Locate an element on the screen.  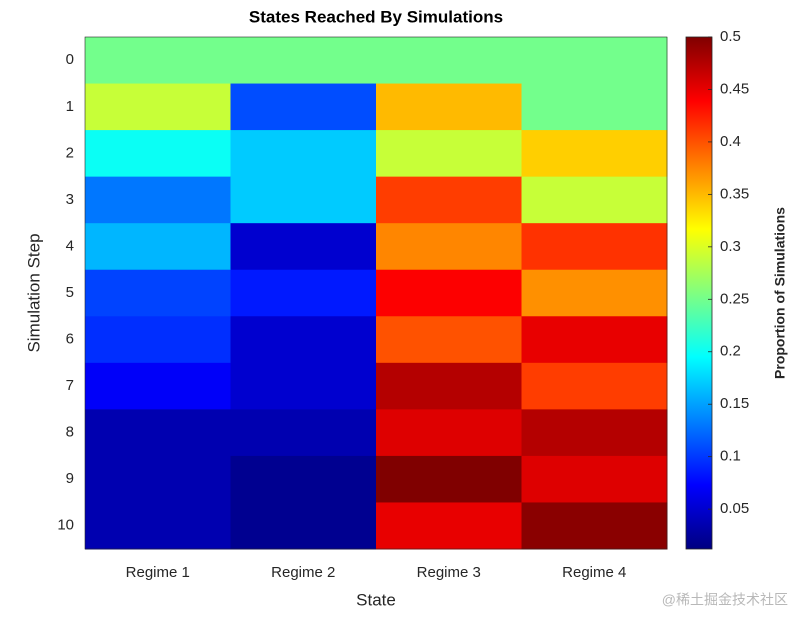
y-tick-label: 5 is located at coordinates (70, 292).